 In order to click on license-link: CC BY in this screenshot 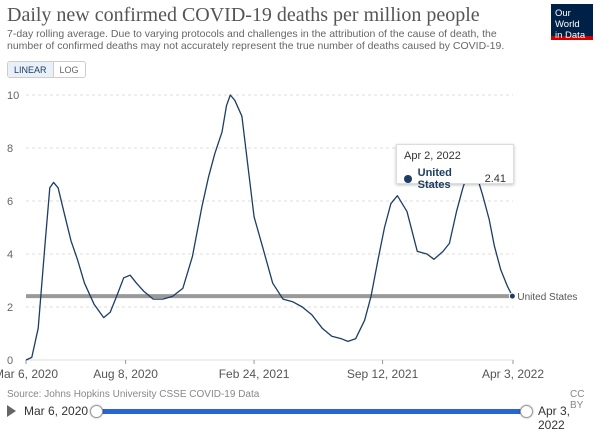, I will do `click(577, 400)`.